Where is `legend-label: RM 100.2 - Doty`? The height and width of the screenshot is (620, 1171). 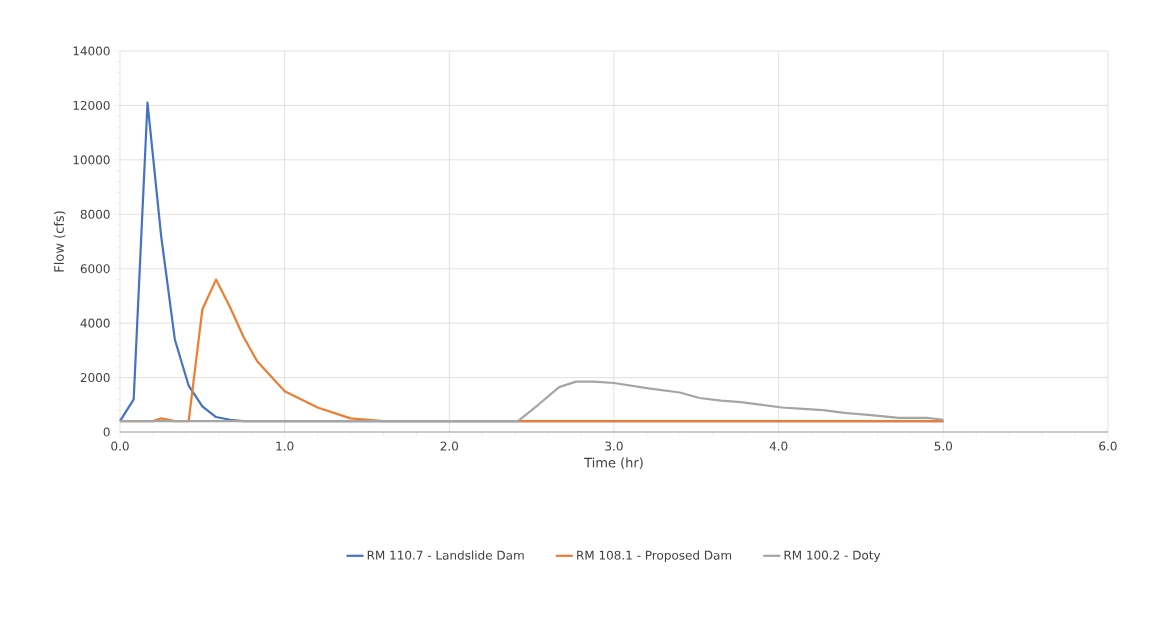
legend-label: RM 100.2 - Doty is located at coordinates (832, 556).